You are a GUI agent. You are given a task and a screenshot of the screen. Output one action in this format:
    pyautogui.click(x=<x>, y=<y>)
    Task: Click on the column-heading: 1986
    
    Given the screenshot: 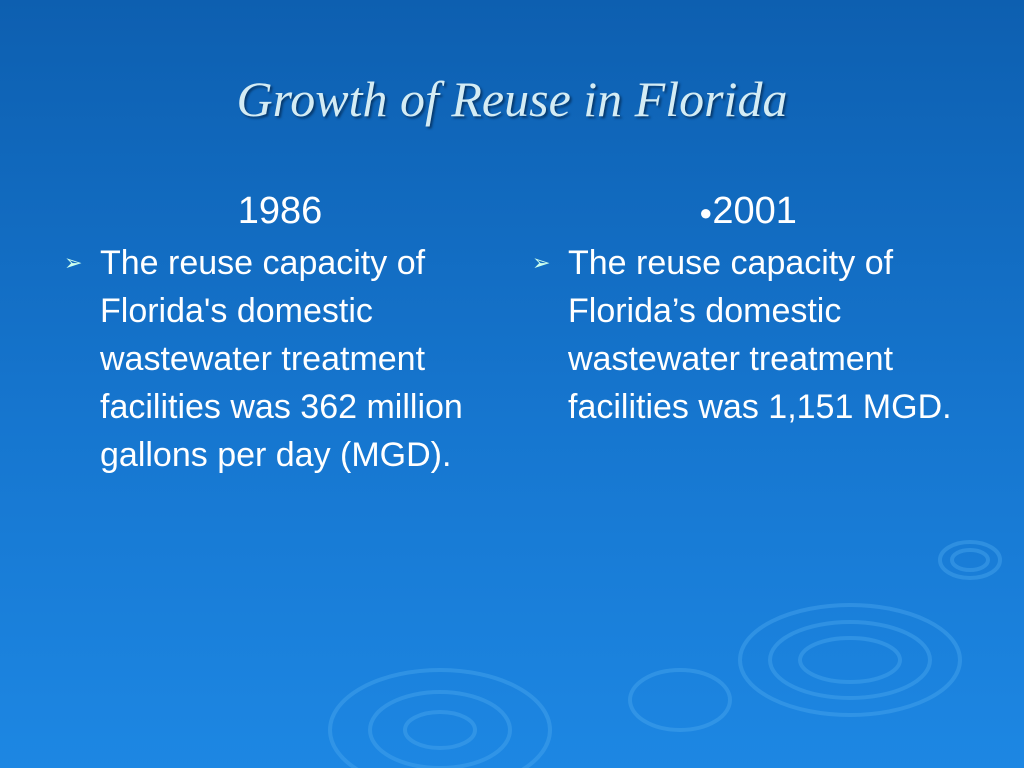 What is the action you would take?
    pyautogui.click(x=280, y=211)
    